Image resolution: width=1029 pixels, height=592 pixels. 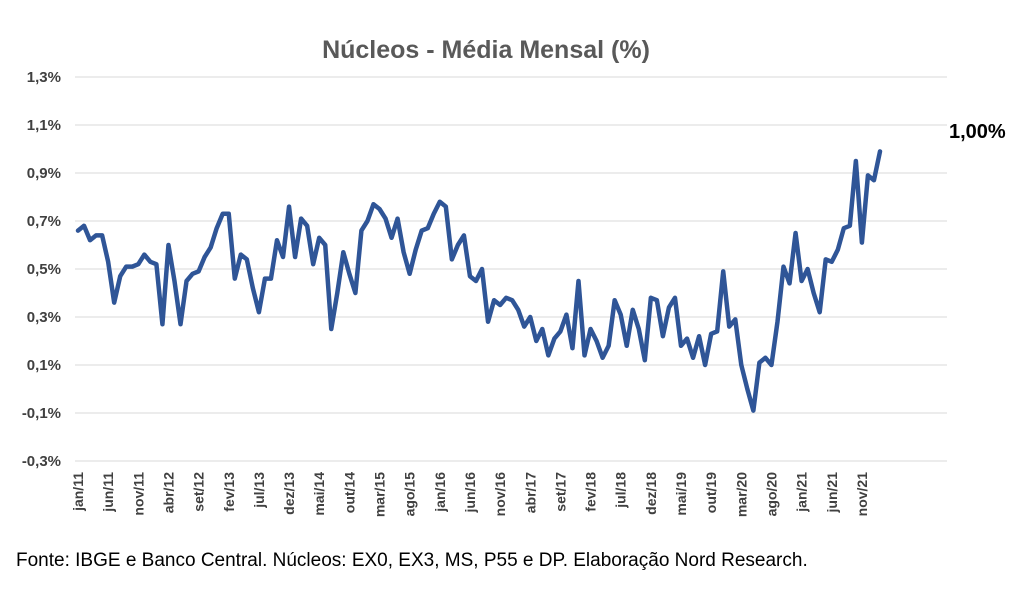 What do you see at coordinates (977, 132) in the screenshot?
I see `last-value-label: 1,00%` at bounding box center [977, 132].